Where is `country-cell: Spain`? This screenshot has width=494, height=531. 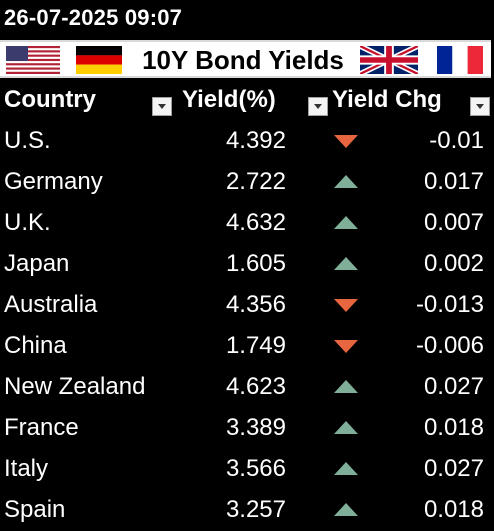 country-cell: Spain is located at coordinates (35, 509).